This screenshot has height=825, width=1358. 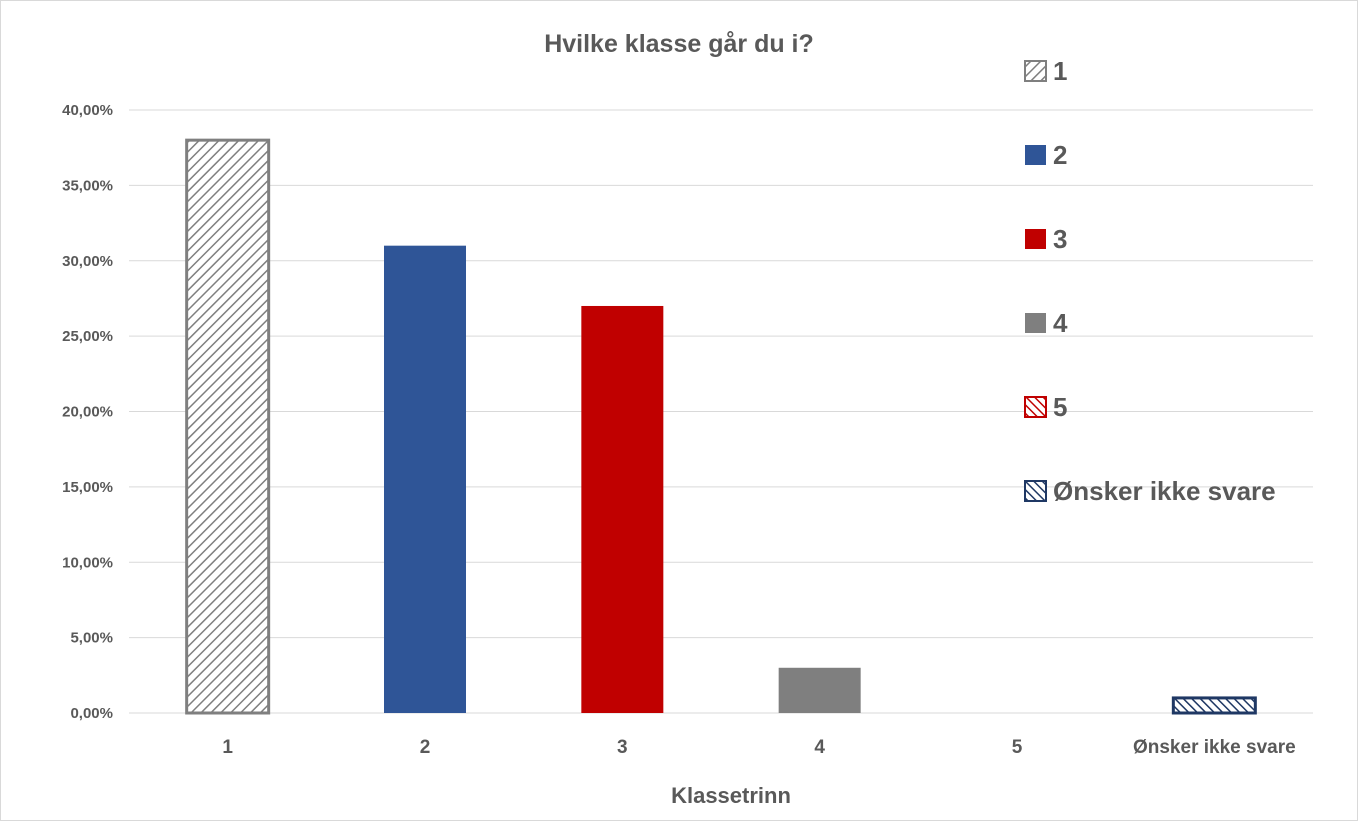 What do you see at coordinates (87, 336) in the screenshot?
I see `y-tick-label: 25,00%` at bounding box center [87, 336].